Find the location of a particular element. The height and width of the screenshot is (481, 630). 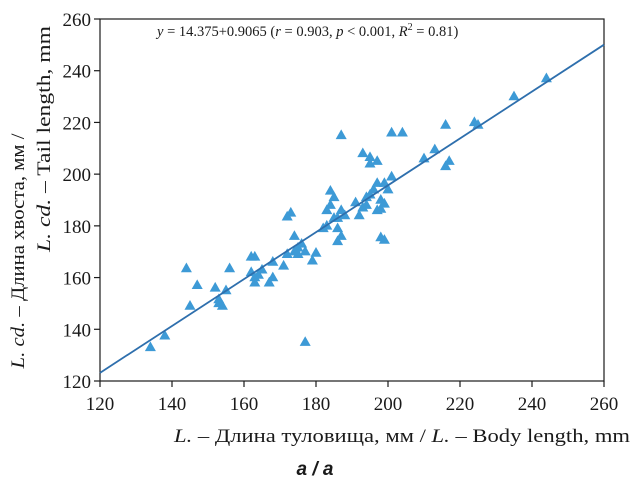

x-tick-label: 120 is located at coordinates (100, 404).